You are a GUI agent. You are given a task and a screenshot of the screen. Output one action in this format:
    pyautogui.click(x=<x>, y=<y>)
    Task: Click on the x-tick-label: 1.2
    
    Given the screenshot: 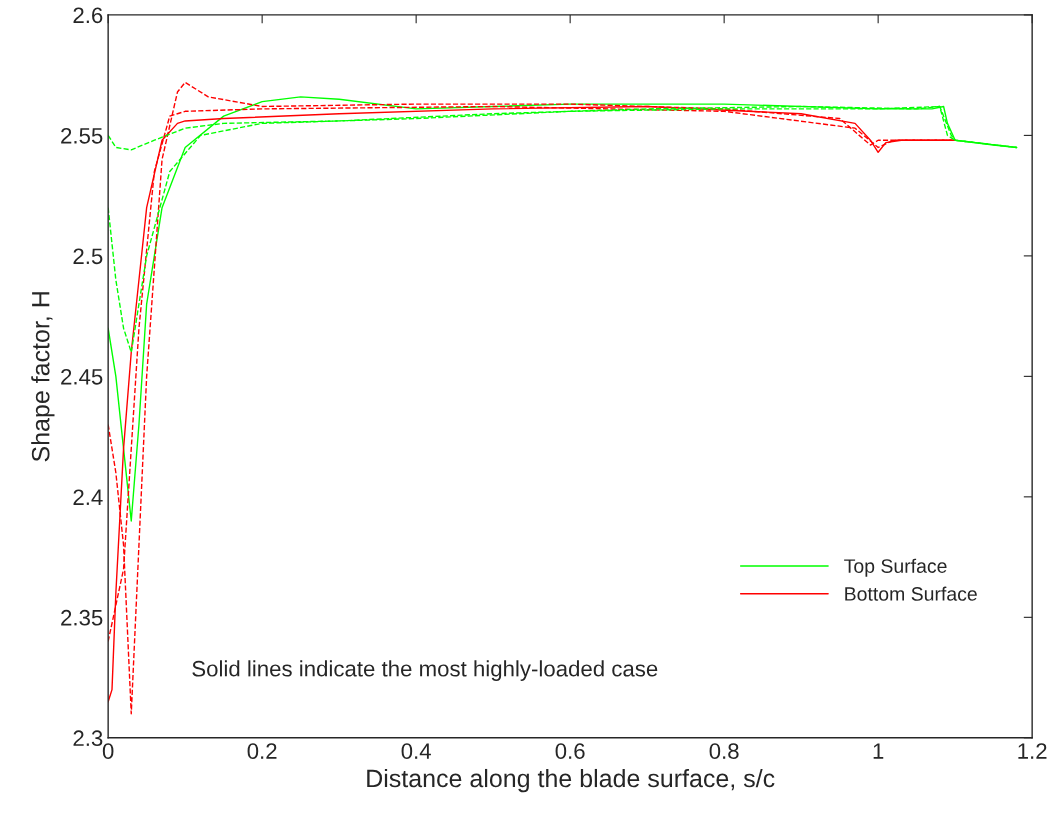 What is the action you would take?
    pyautogui.click(x=1032, y=751)
    